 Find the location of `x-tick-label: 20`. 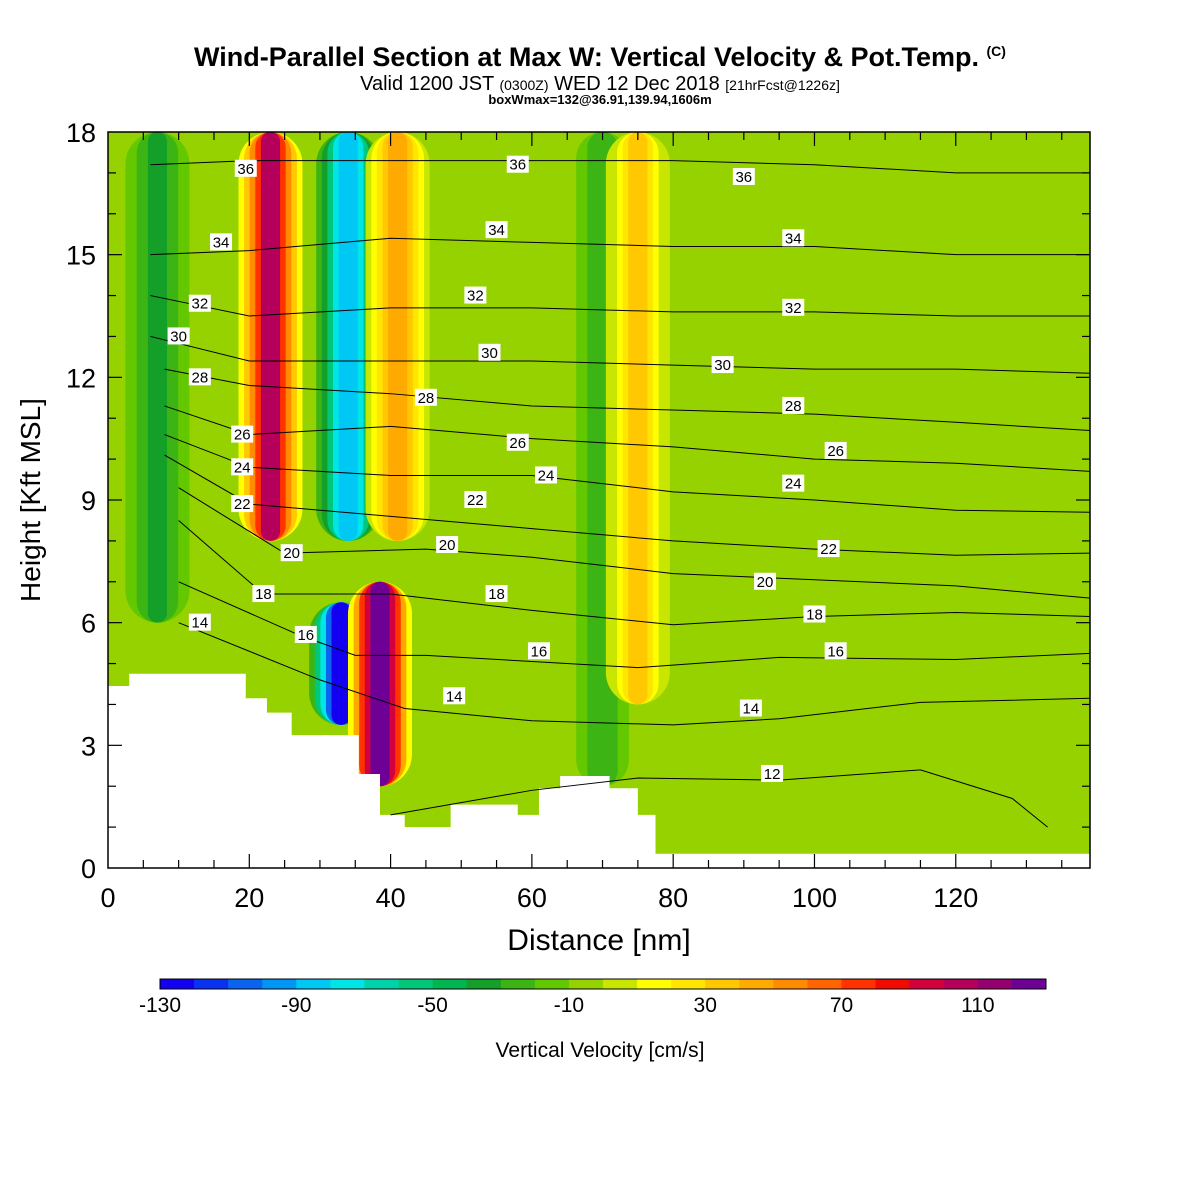

x-tick-label: 20 is located at coordinates (249, 898).